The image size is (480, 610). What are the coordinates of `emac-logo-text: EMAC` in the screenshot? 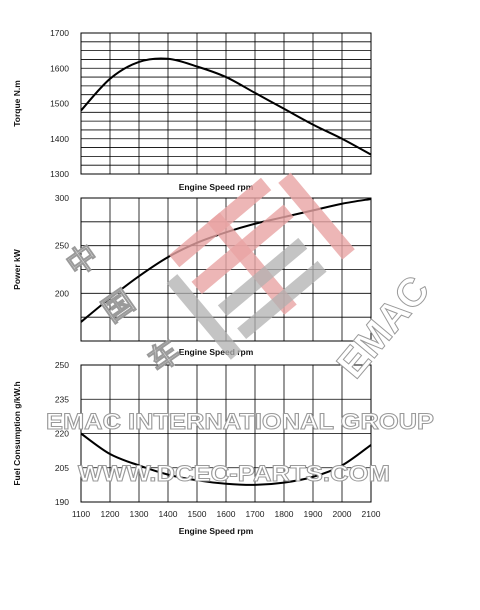 It's located at (383, 327).